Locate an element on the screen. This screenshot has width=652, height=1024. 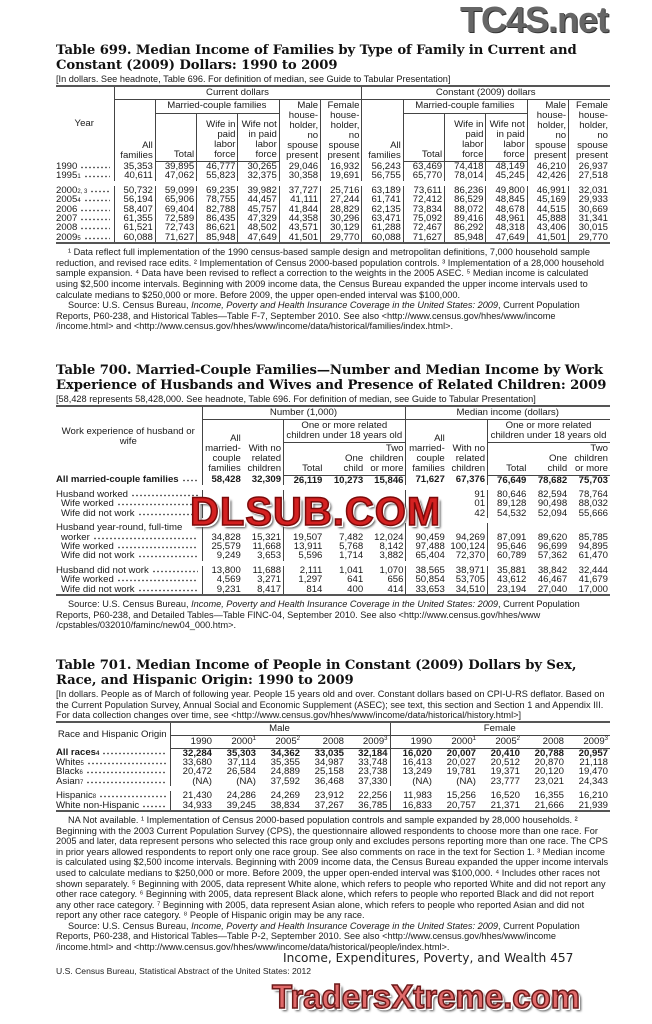
footnote-ref: 3 is located at coordinates (606, 738).